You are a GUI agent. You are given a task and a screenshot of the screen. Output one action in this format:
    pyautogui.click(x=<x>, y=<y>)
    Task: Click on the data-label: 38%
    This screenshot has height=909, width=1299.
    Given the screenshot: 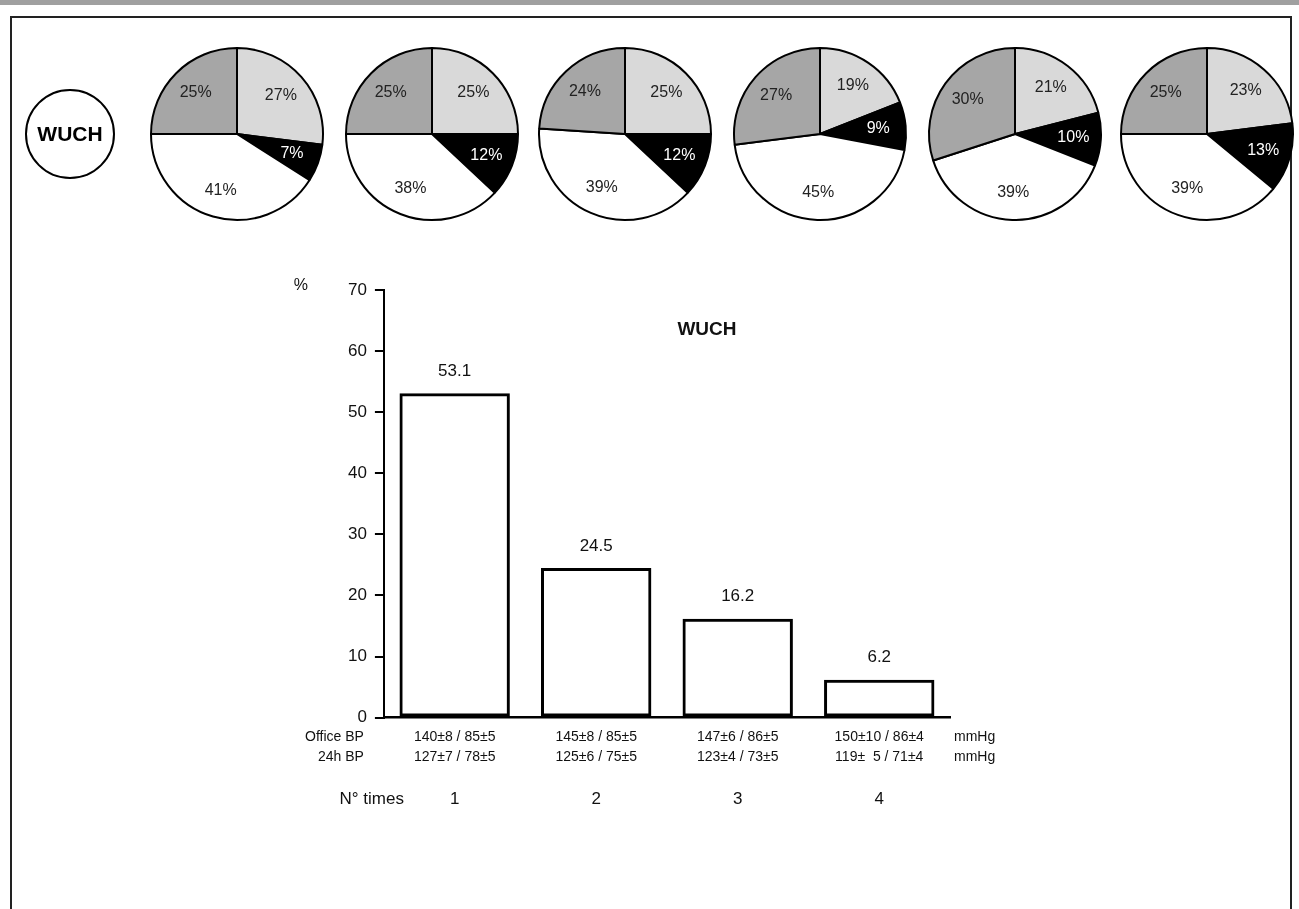 What is the action you would take?
    pyautogui.click(x=410, y=187)
    